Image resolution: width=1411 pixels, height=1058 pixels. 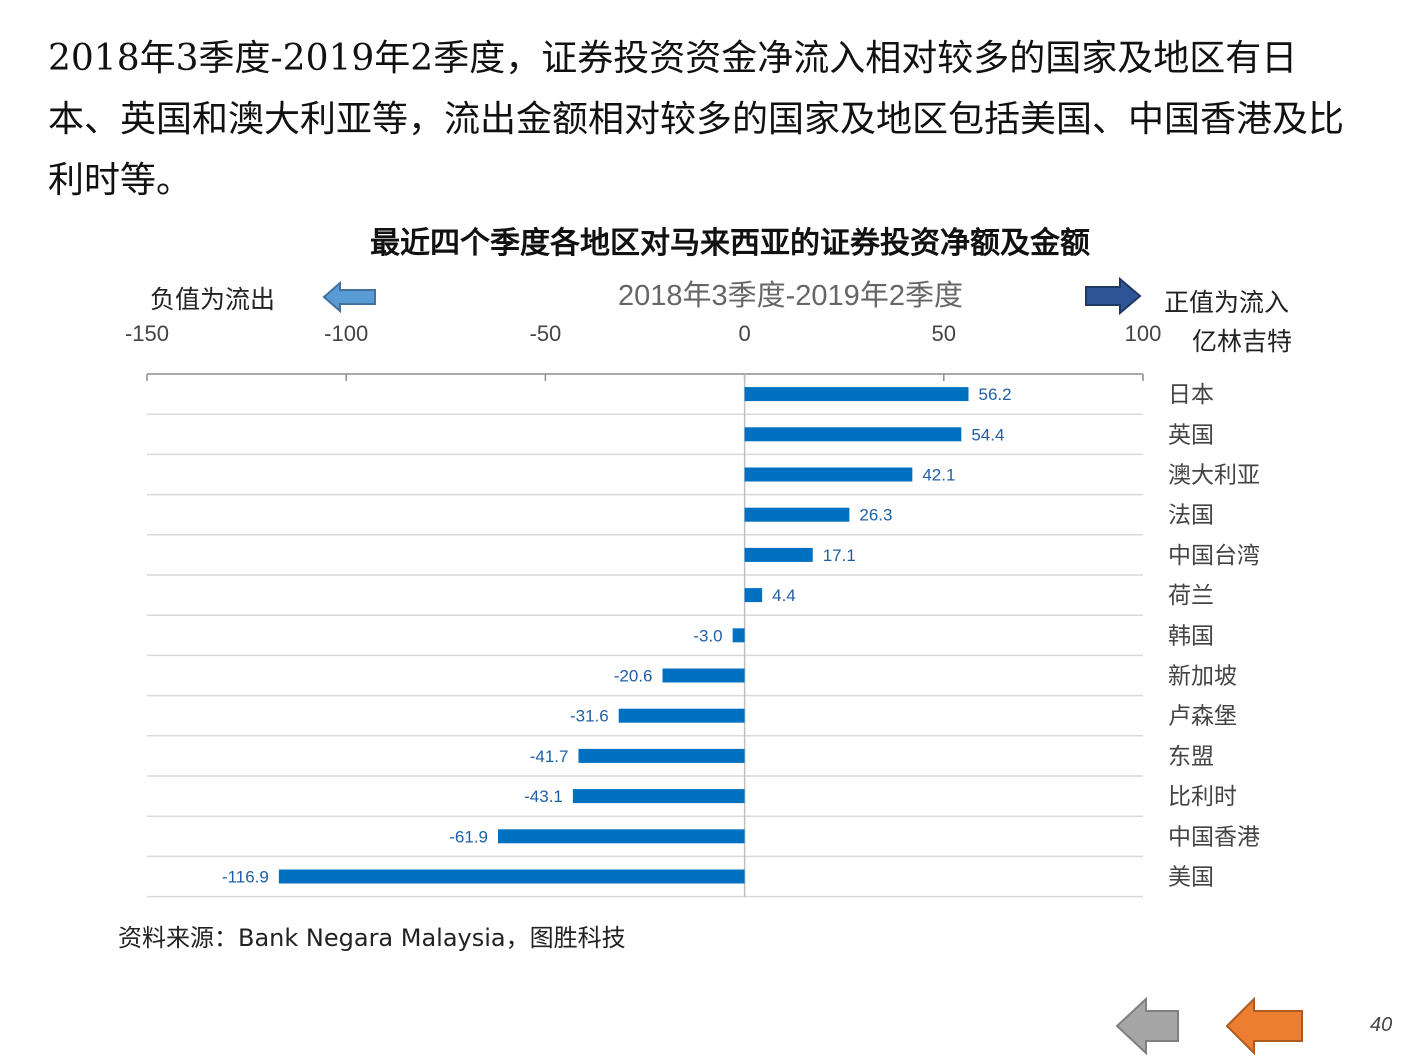 I want to click on category-label: 澳大利亚, so click(x=1214, y=476).